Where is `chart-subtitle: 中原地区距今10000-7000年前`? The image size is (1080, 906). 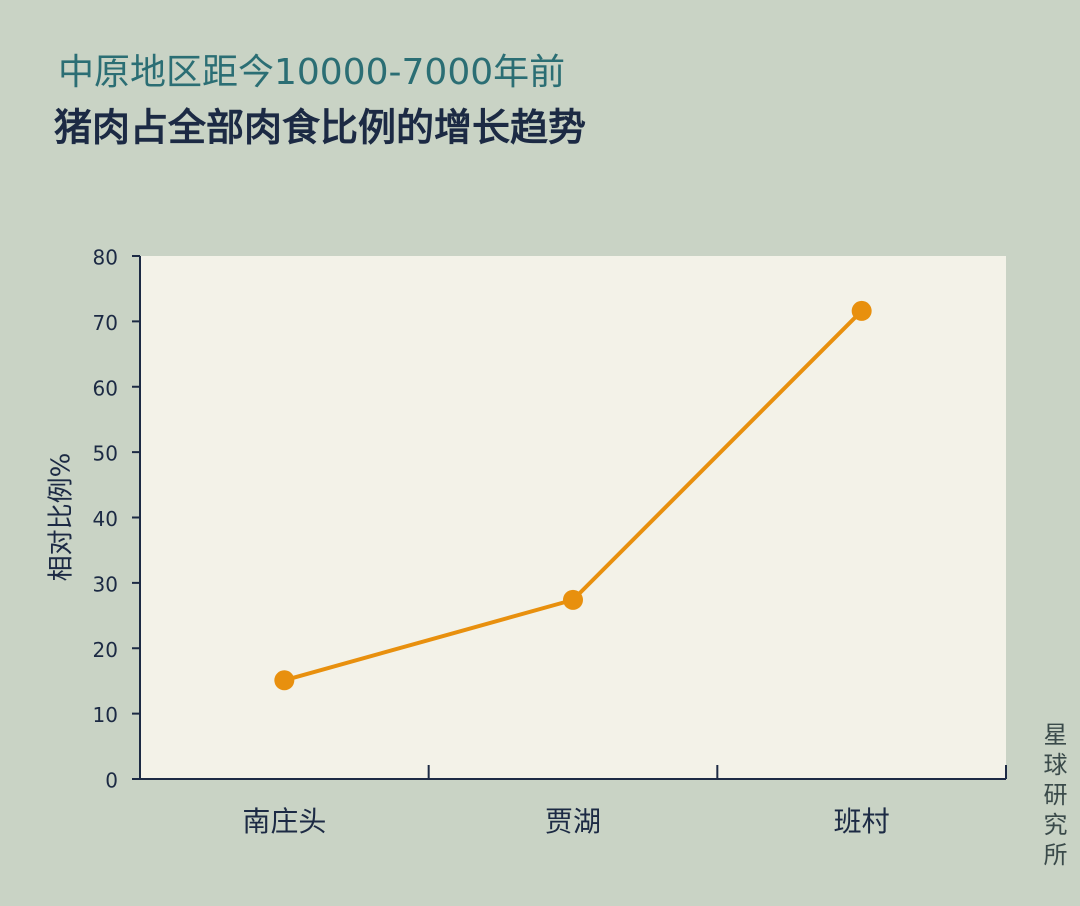
chart-subtitle: 中原地区距今10000-7000年前 is located at coordinates (311, 72).